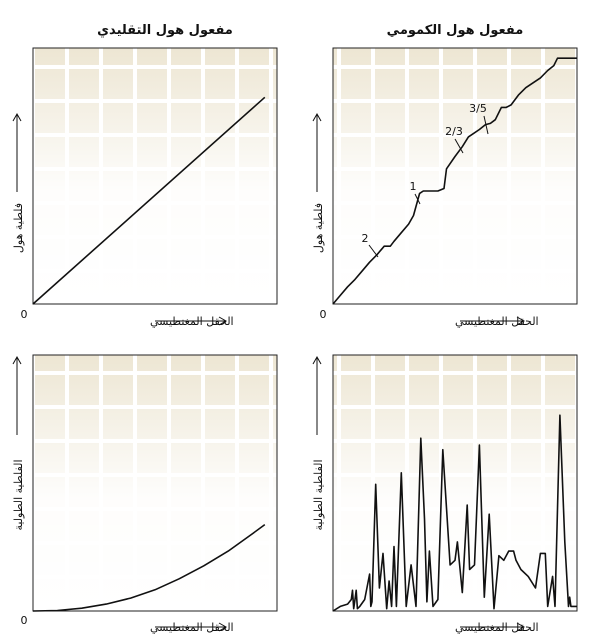 Image resolution: width=600 pixels, height=644 pixels. Describe the element at coordinates (454, 131) in the screenshot. I see `plateau-label-2-3: 2/3` at that location.